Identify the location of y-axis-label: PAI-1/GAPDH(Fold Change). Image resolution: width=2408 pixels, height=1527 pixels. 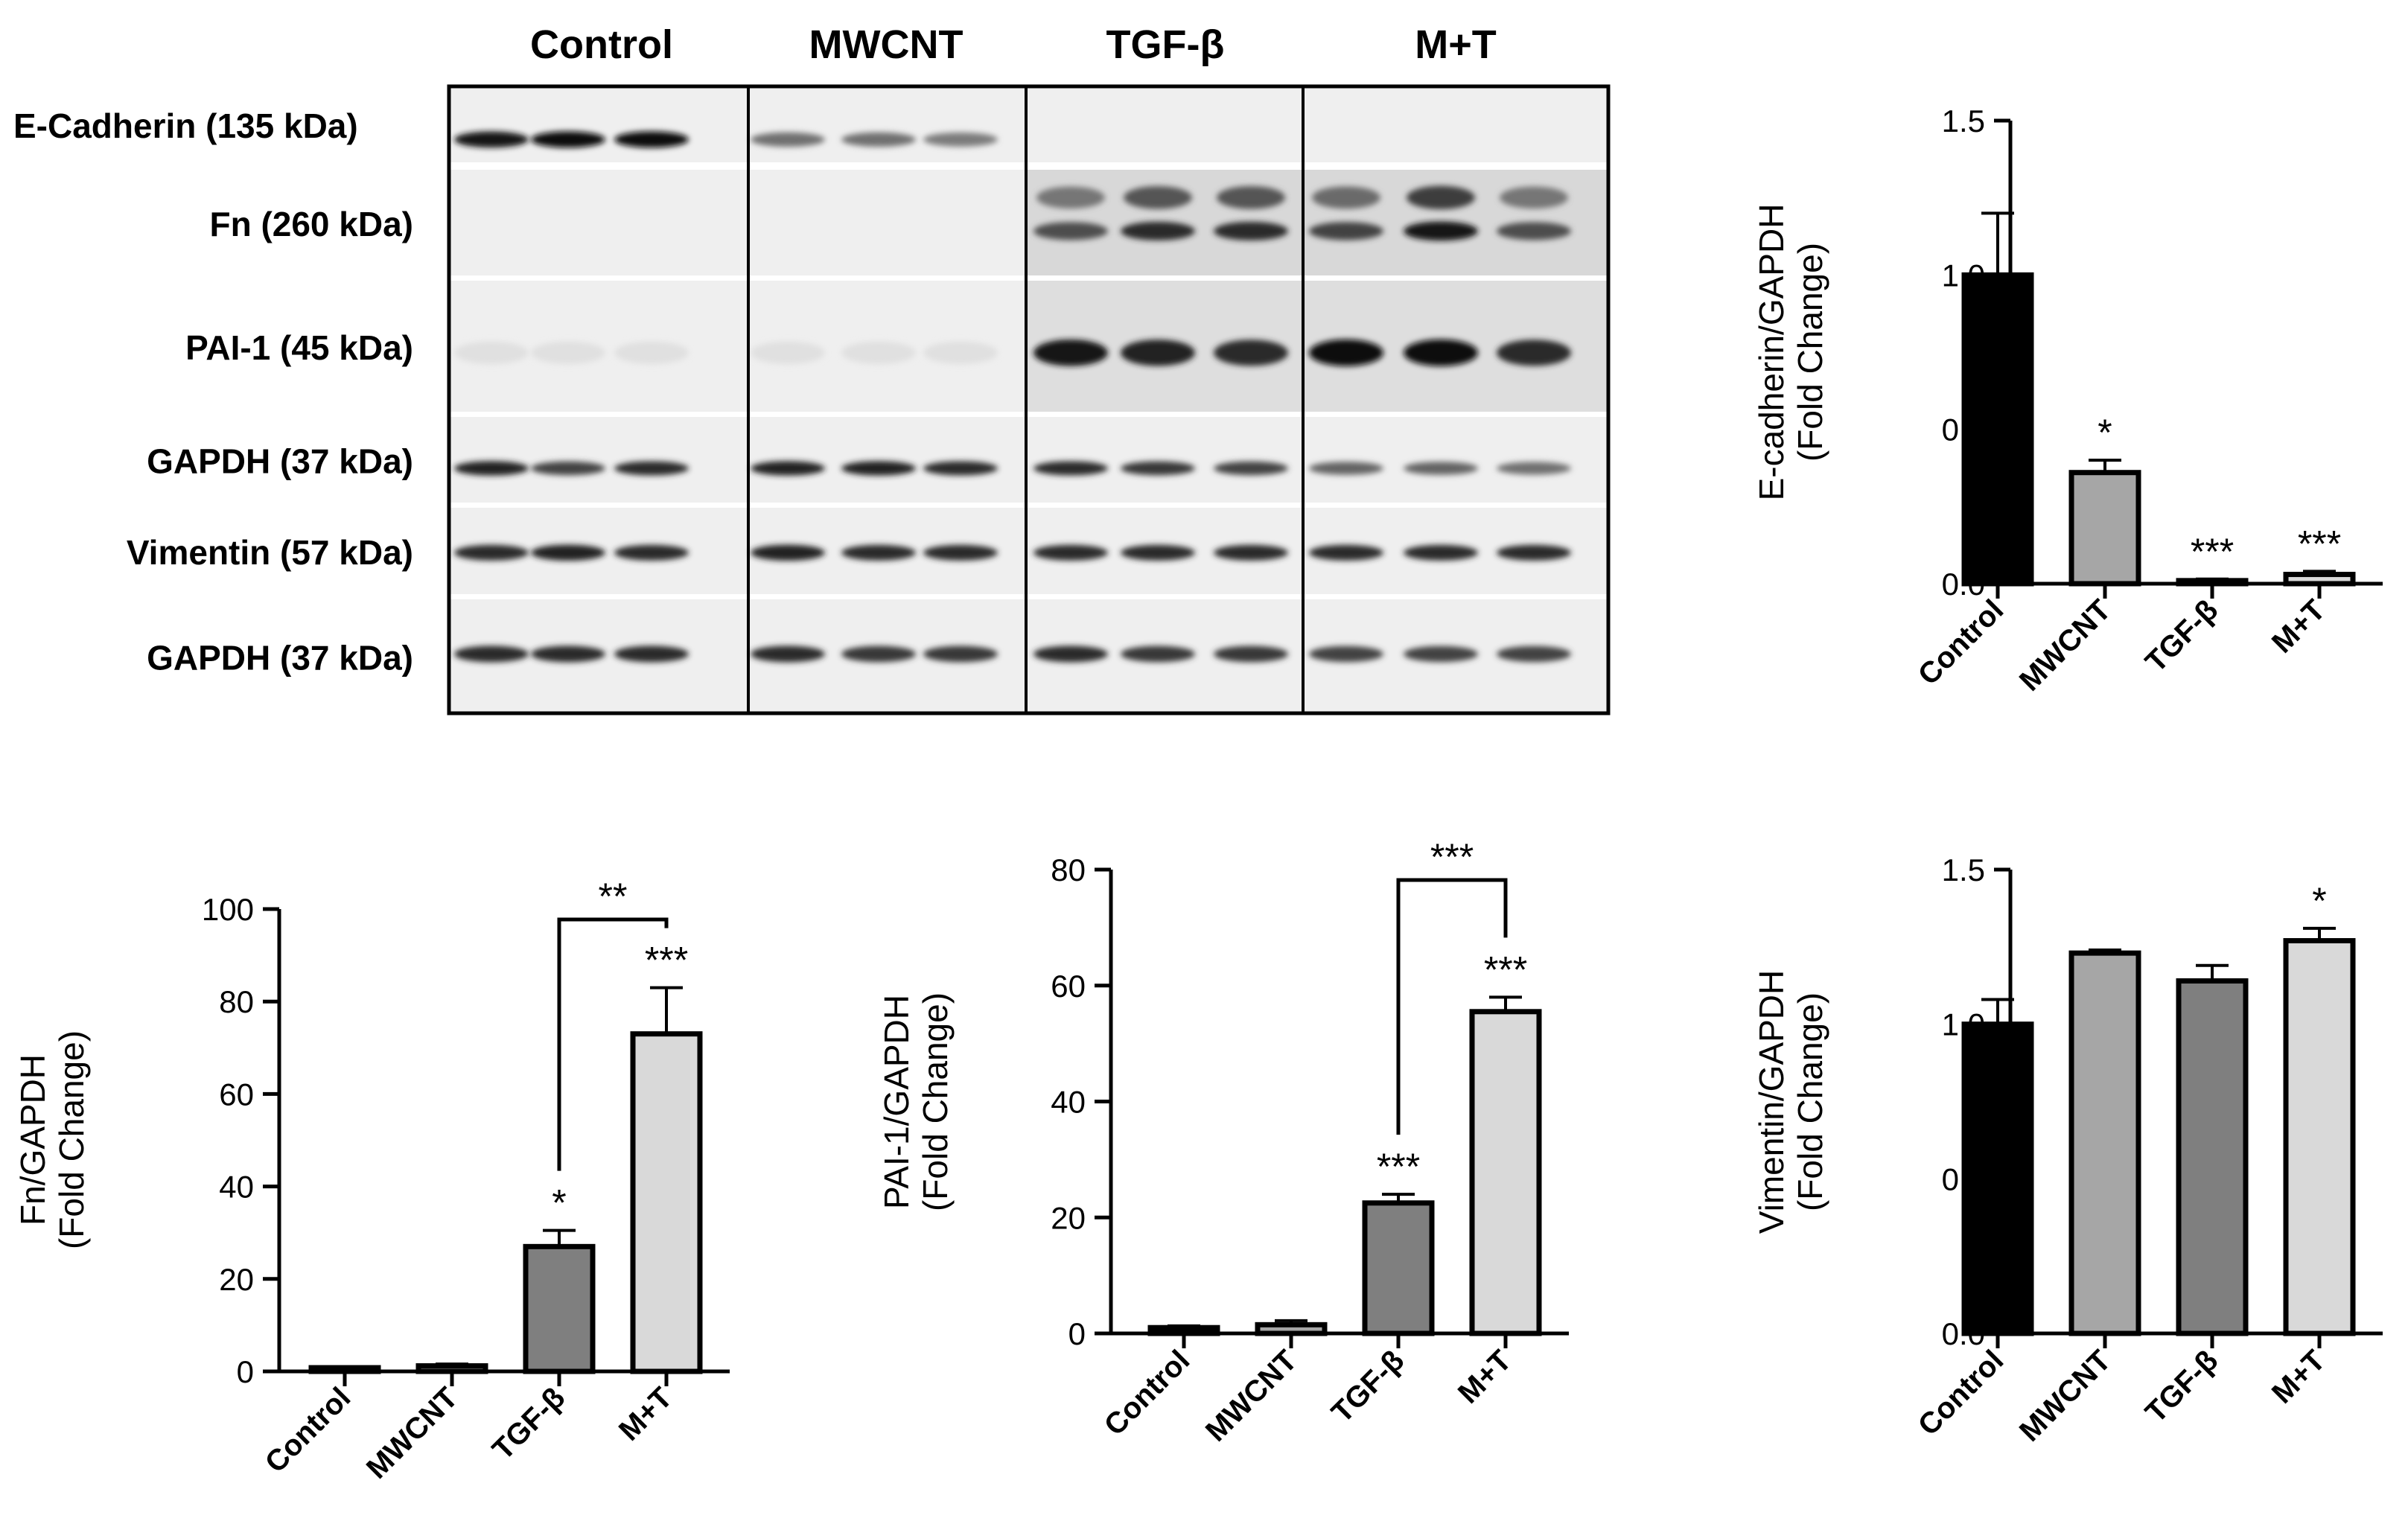
(916, 1102).